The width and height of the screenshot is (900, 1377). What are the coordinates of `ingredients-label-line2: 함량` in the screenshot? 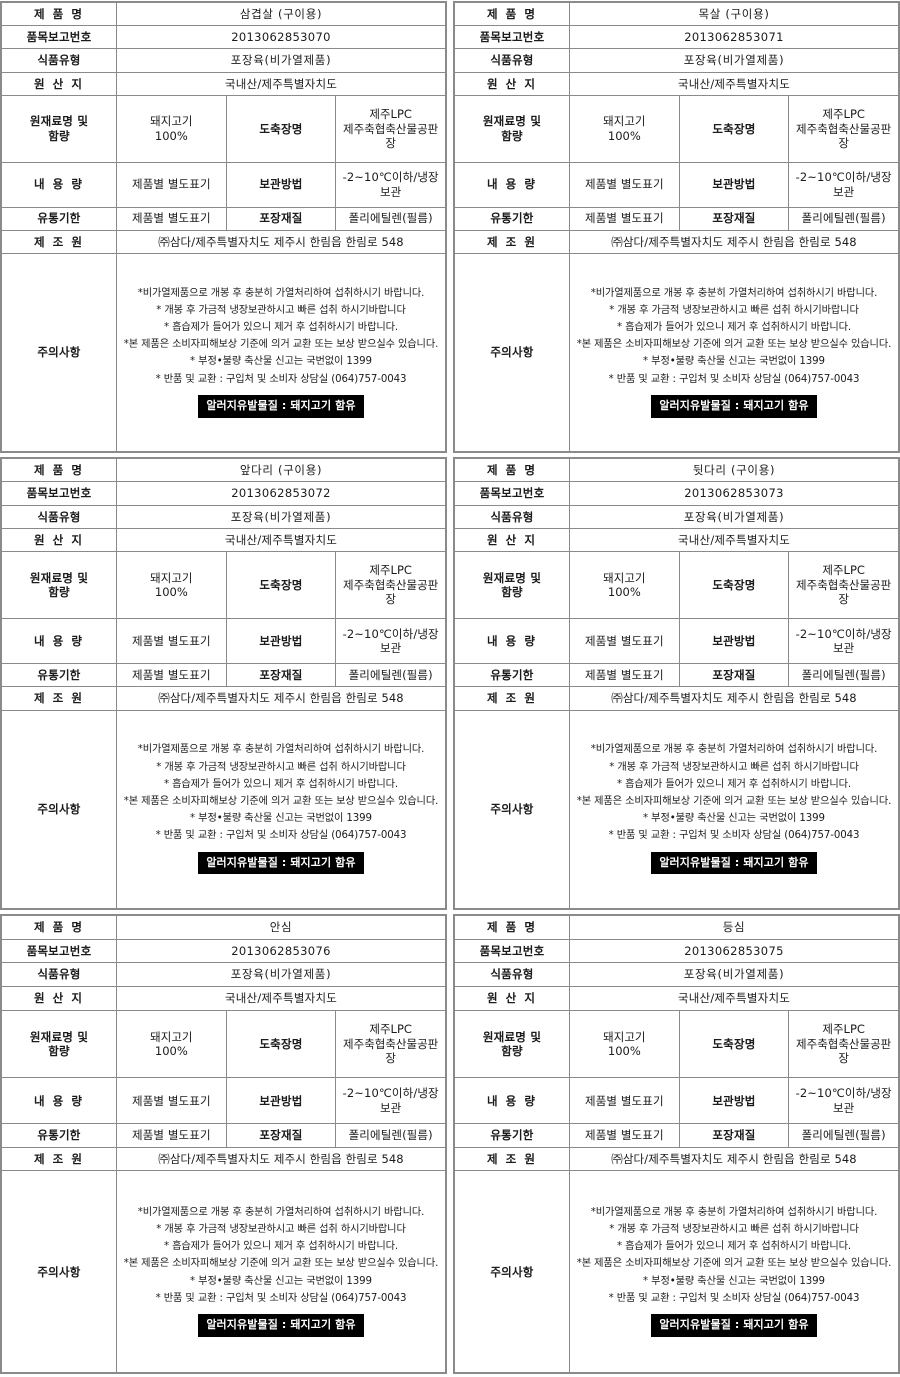 It's located at (59, 1050).